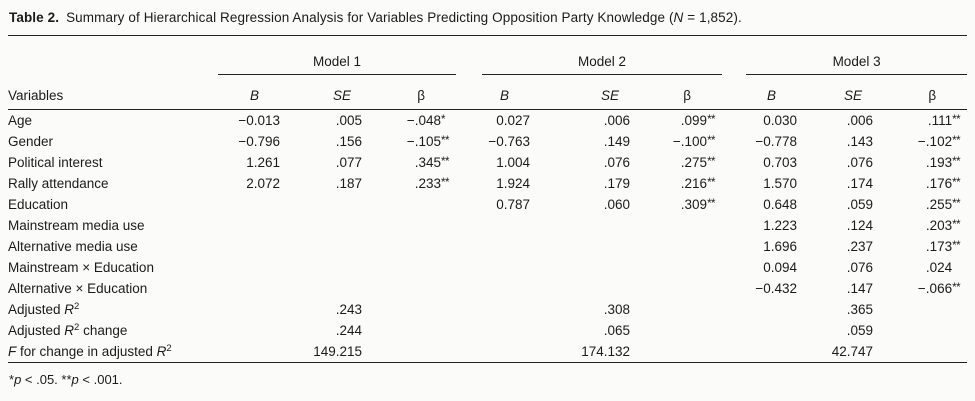 The image size is (975, 401). I want to click on cell-b: −0.432, so click(776, 288).